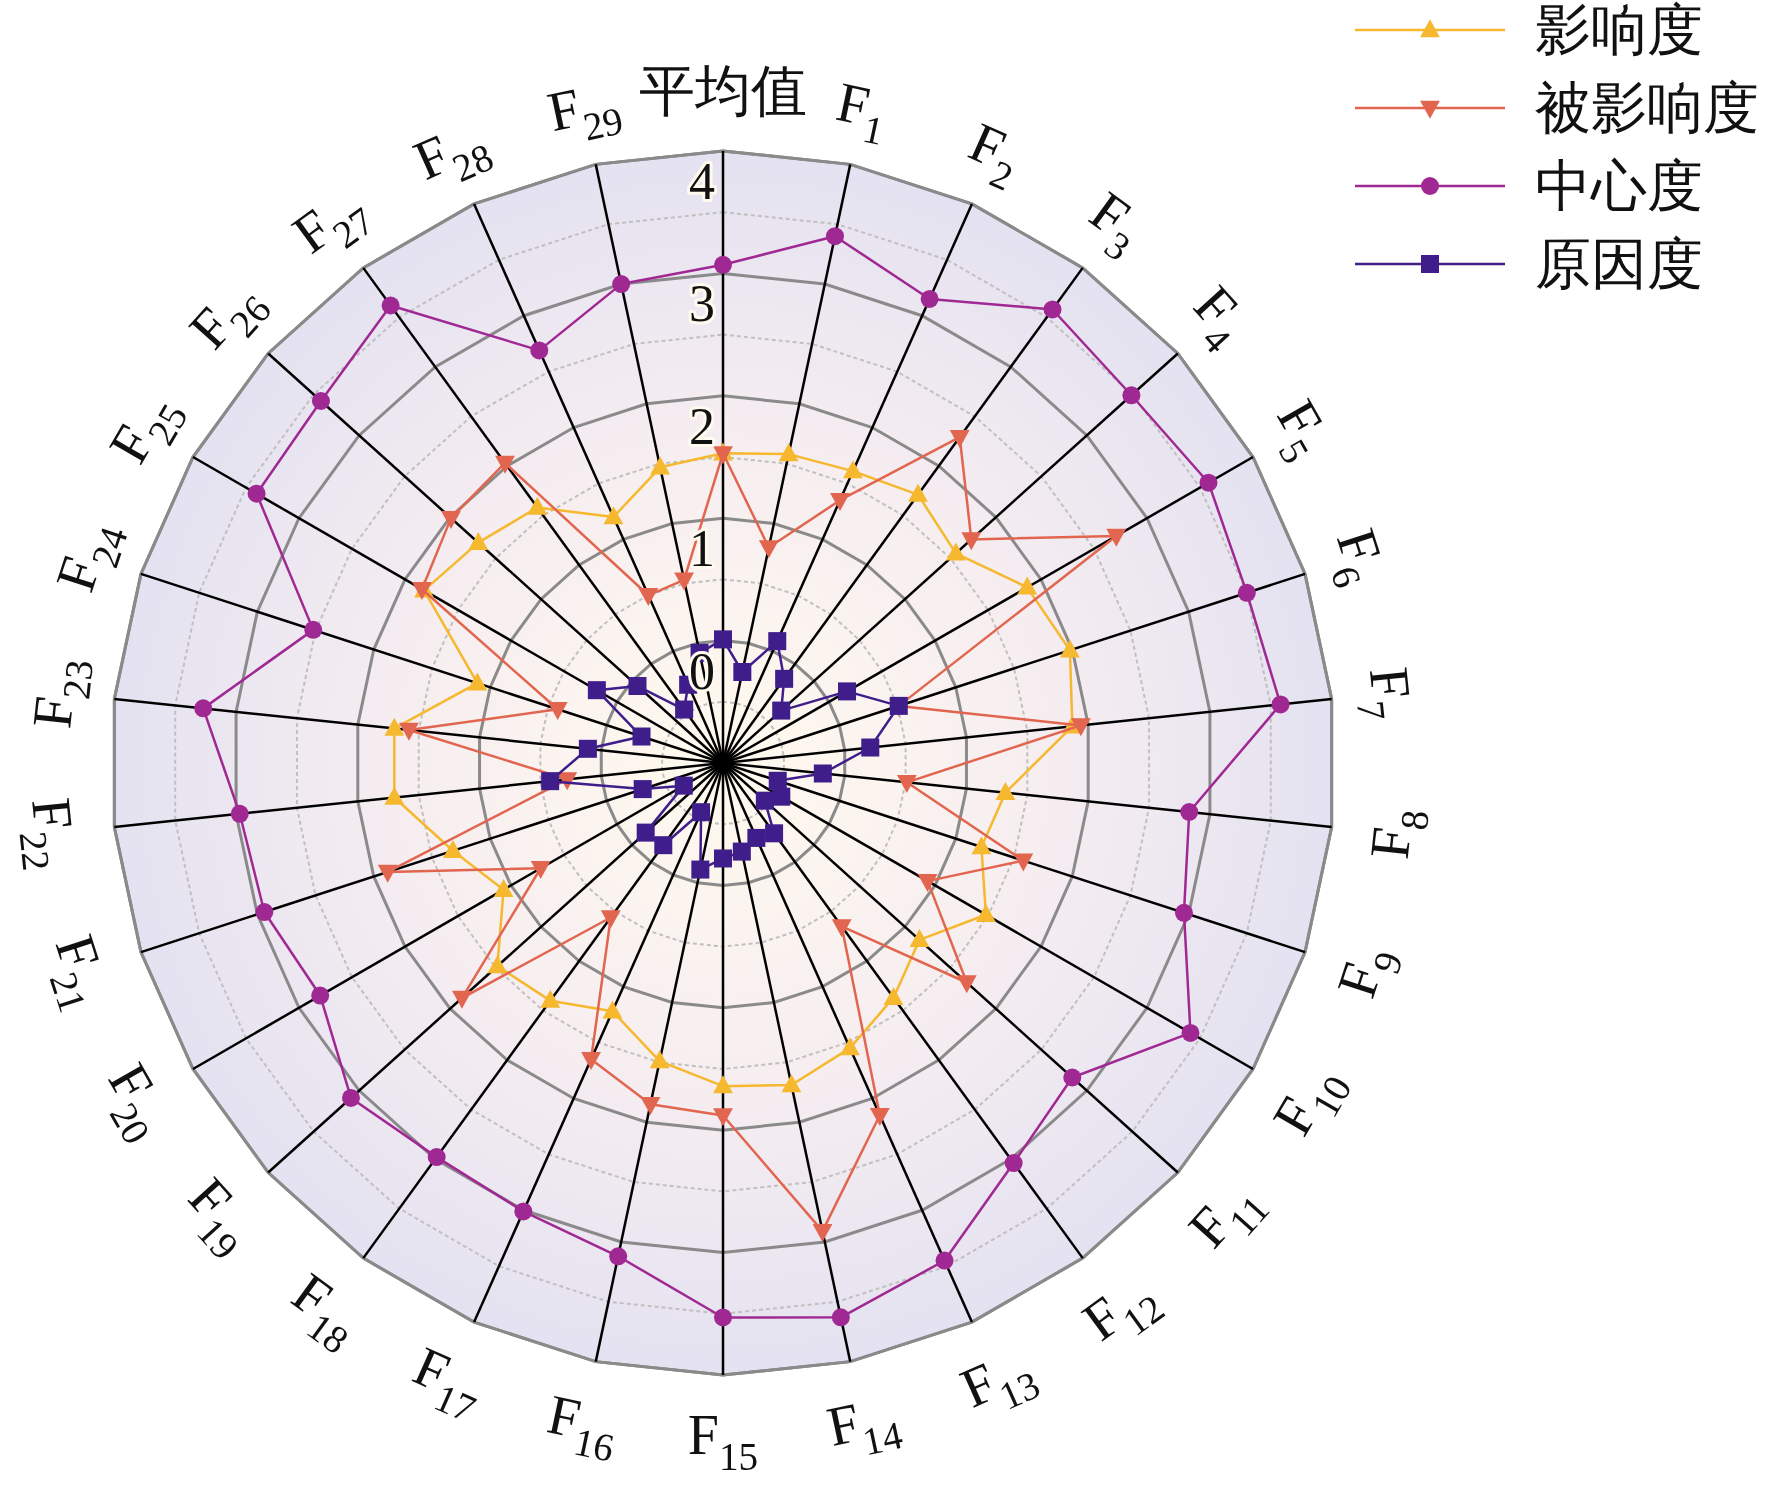  What do you see at coordinates (1619, 30) in the screenshot?
I see `legend-label: 影响度` at bounding box center [1619, 30].